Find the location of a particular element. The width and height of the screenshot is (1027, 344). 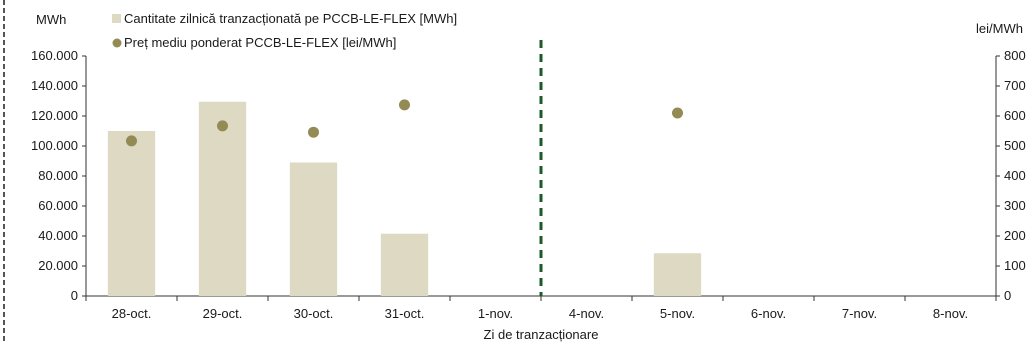

point-5-nov. is located at coordinates (677, 113).